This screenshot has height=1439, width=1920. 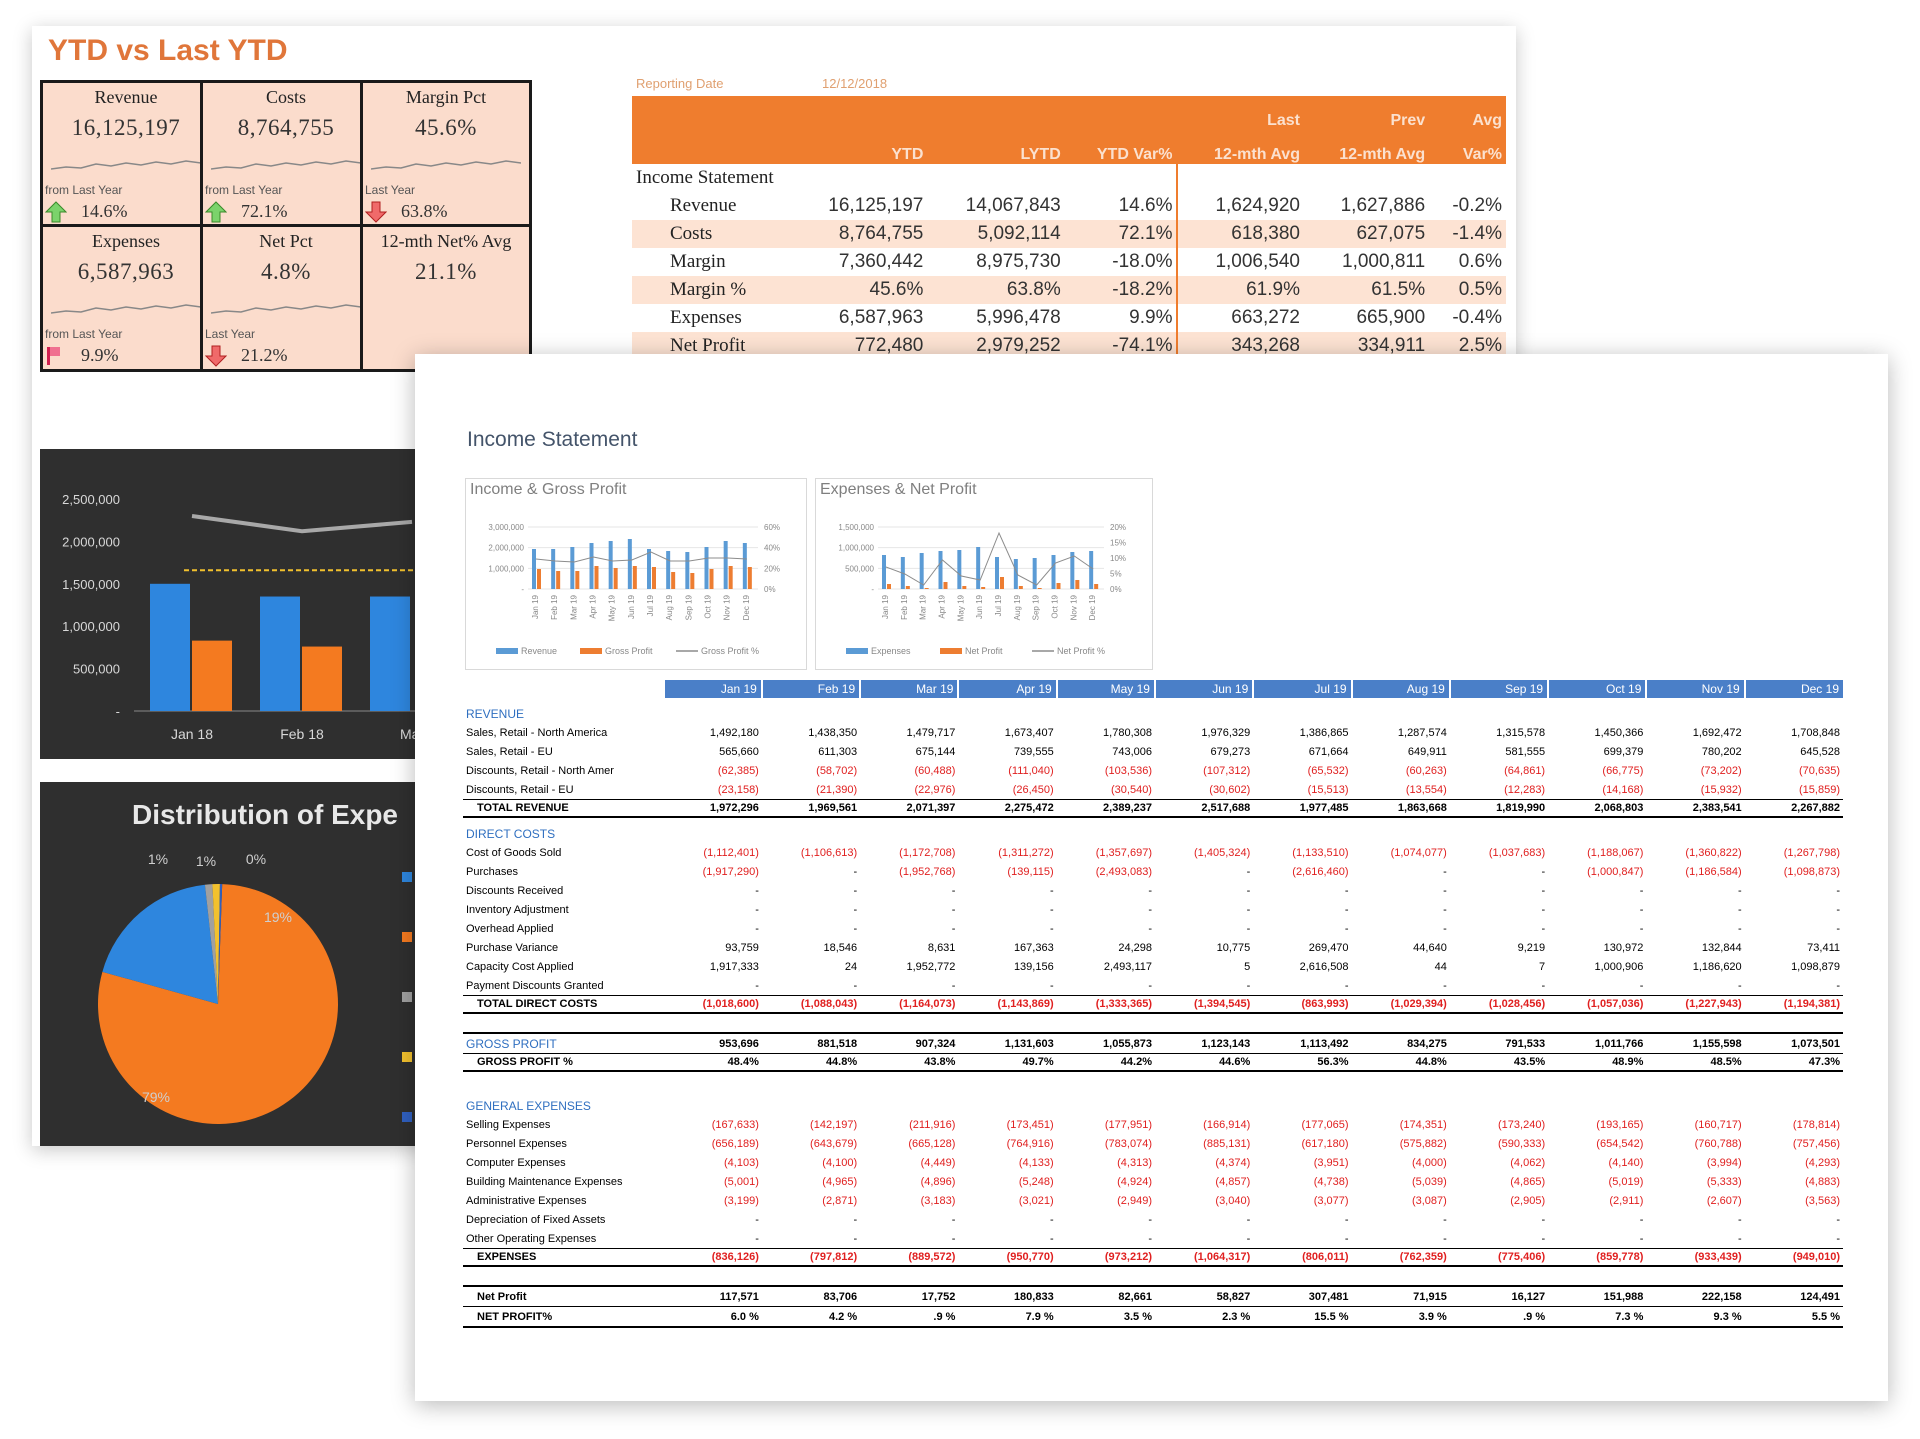 I want to click on row-label: Building Maintenance Expenses, so click(x=544, y=1181).